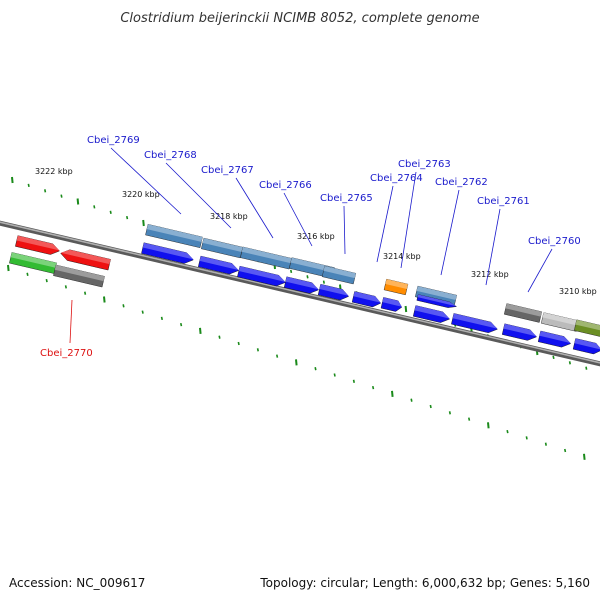 Image resolution: width=600 pixels, height=600 pixels. What do you see at coordinates (229, 216) in the screenshot?
I see `scale-label: 3218 kbp` at bounding box center [229, 216].